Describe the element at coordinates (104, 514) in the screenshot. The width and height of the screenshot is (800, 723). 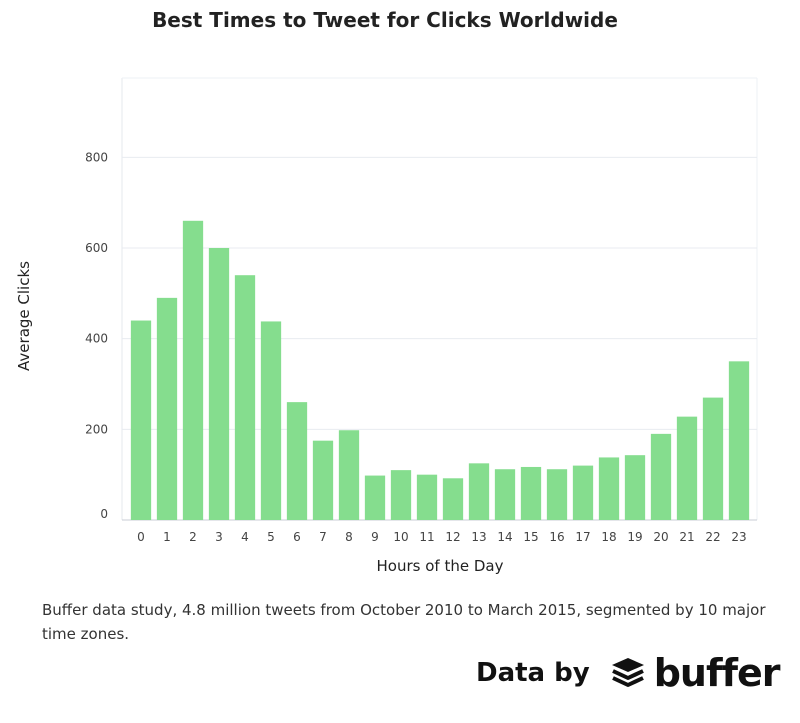
I see `y-tick-label: 0` at that location.